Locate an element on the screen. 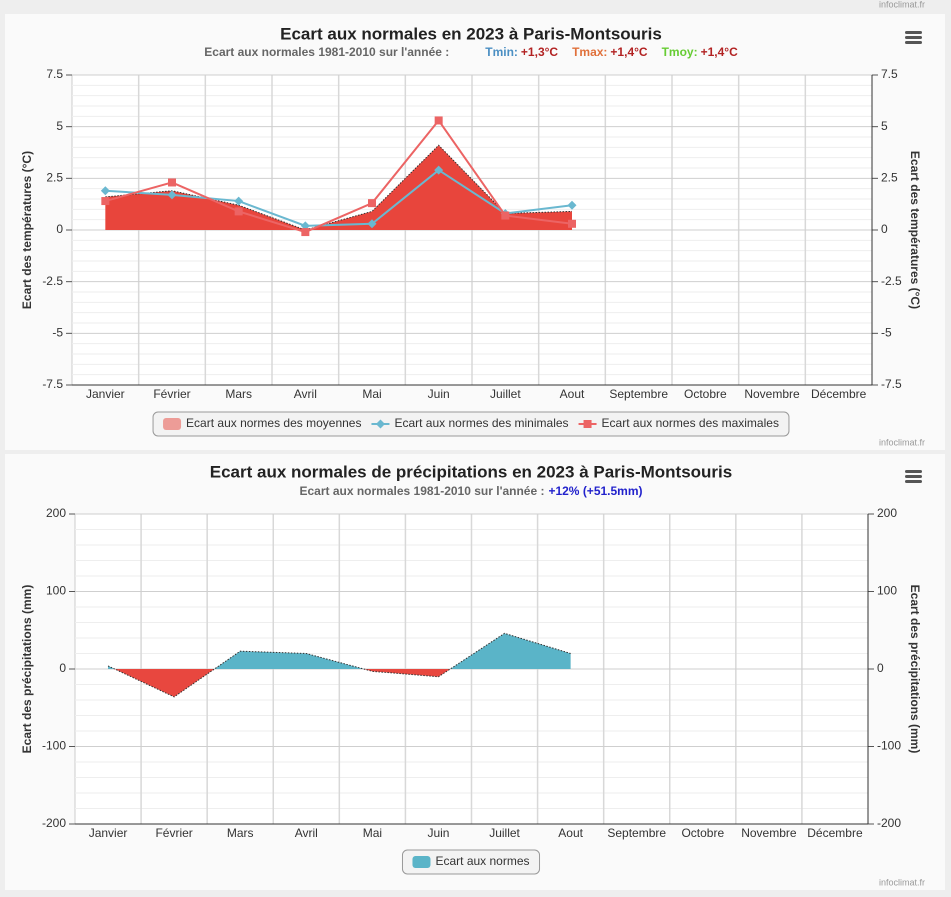 The height and width of the screenshot is (897, 951). annual-value: +1,3°C is located at coordinates (539, 52).